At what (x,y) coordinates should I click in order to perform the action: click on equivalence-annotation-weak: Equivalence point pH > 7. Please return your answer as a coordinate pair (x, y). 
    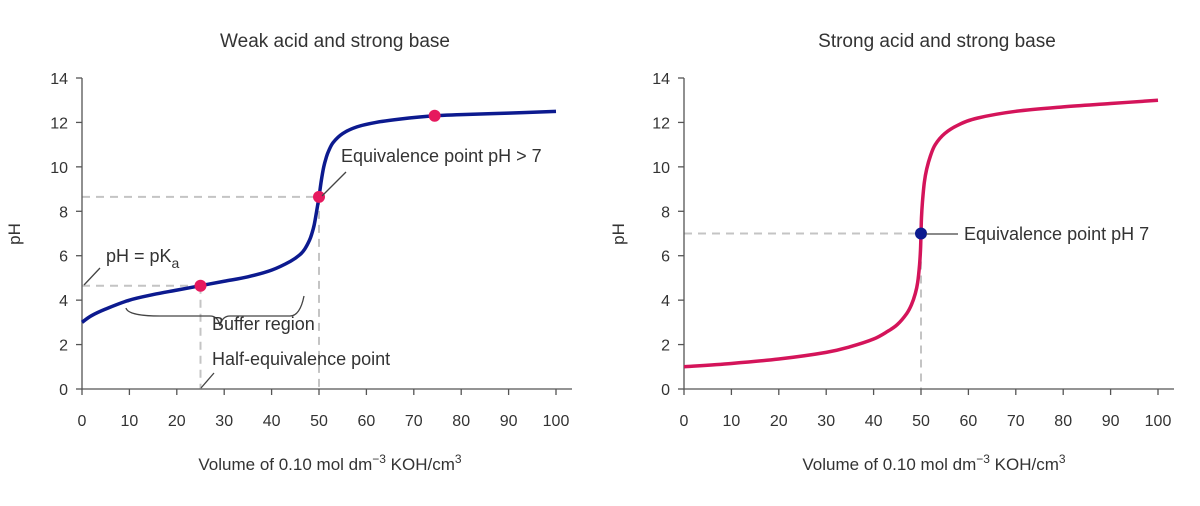
    Looking at the image, I should click on (441, 156).